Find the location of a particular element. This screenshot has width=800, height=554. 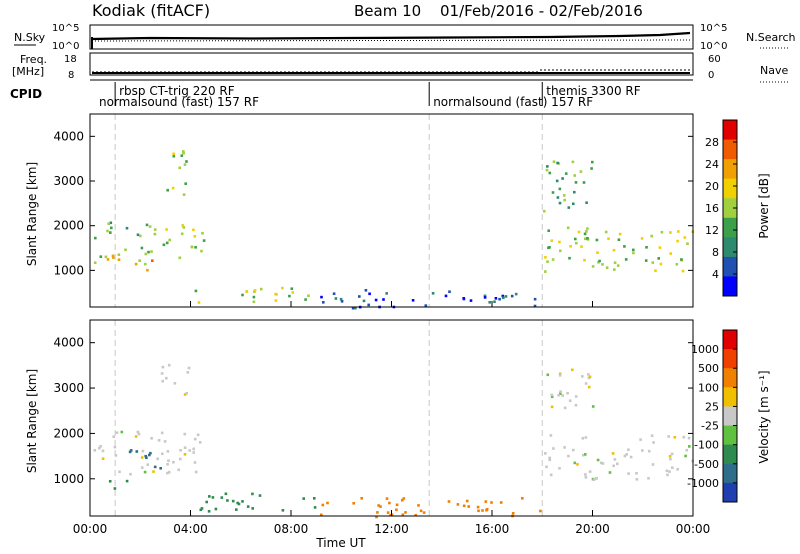

nave-tick-top: 60 is located at coordinates (714, 59).